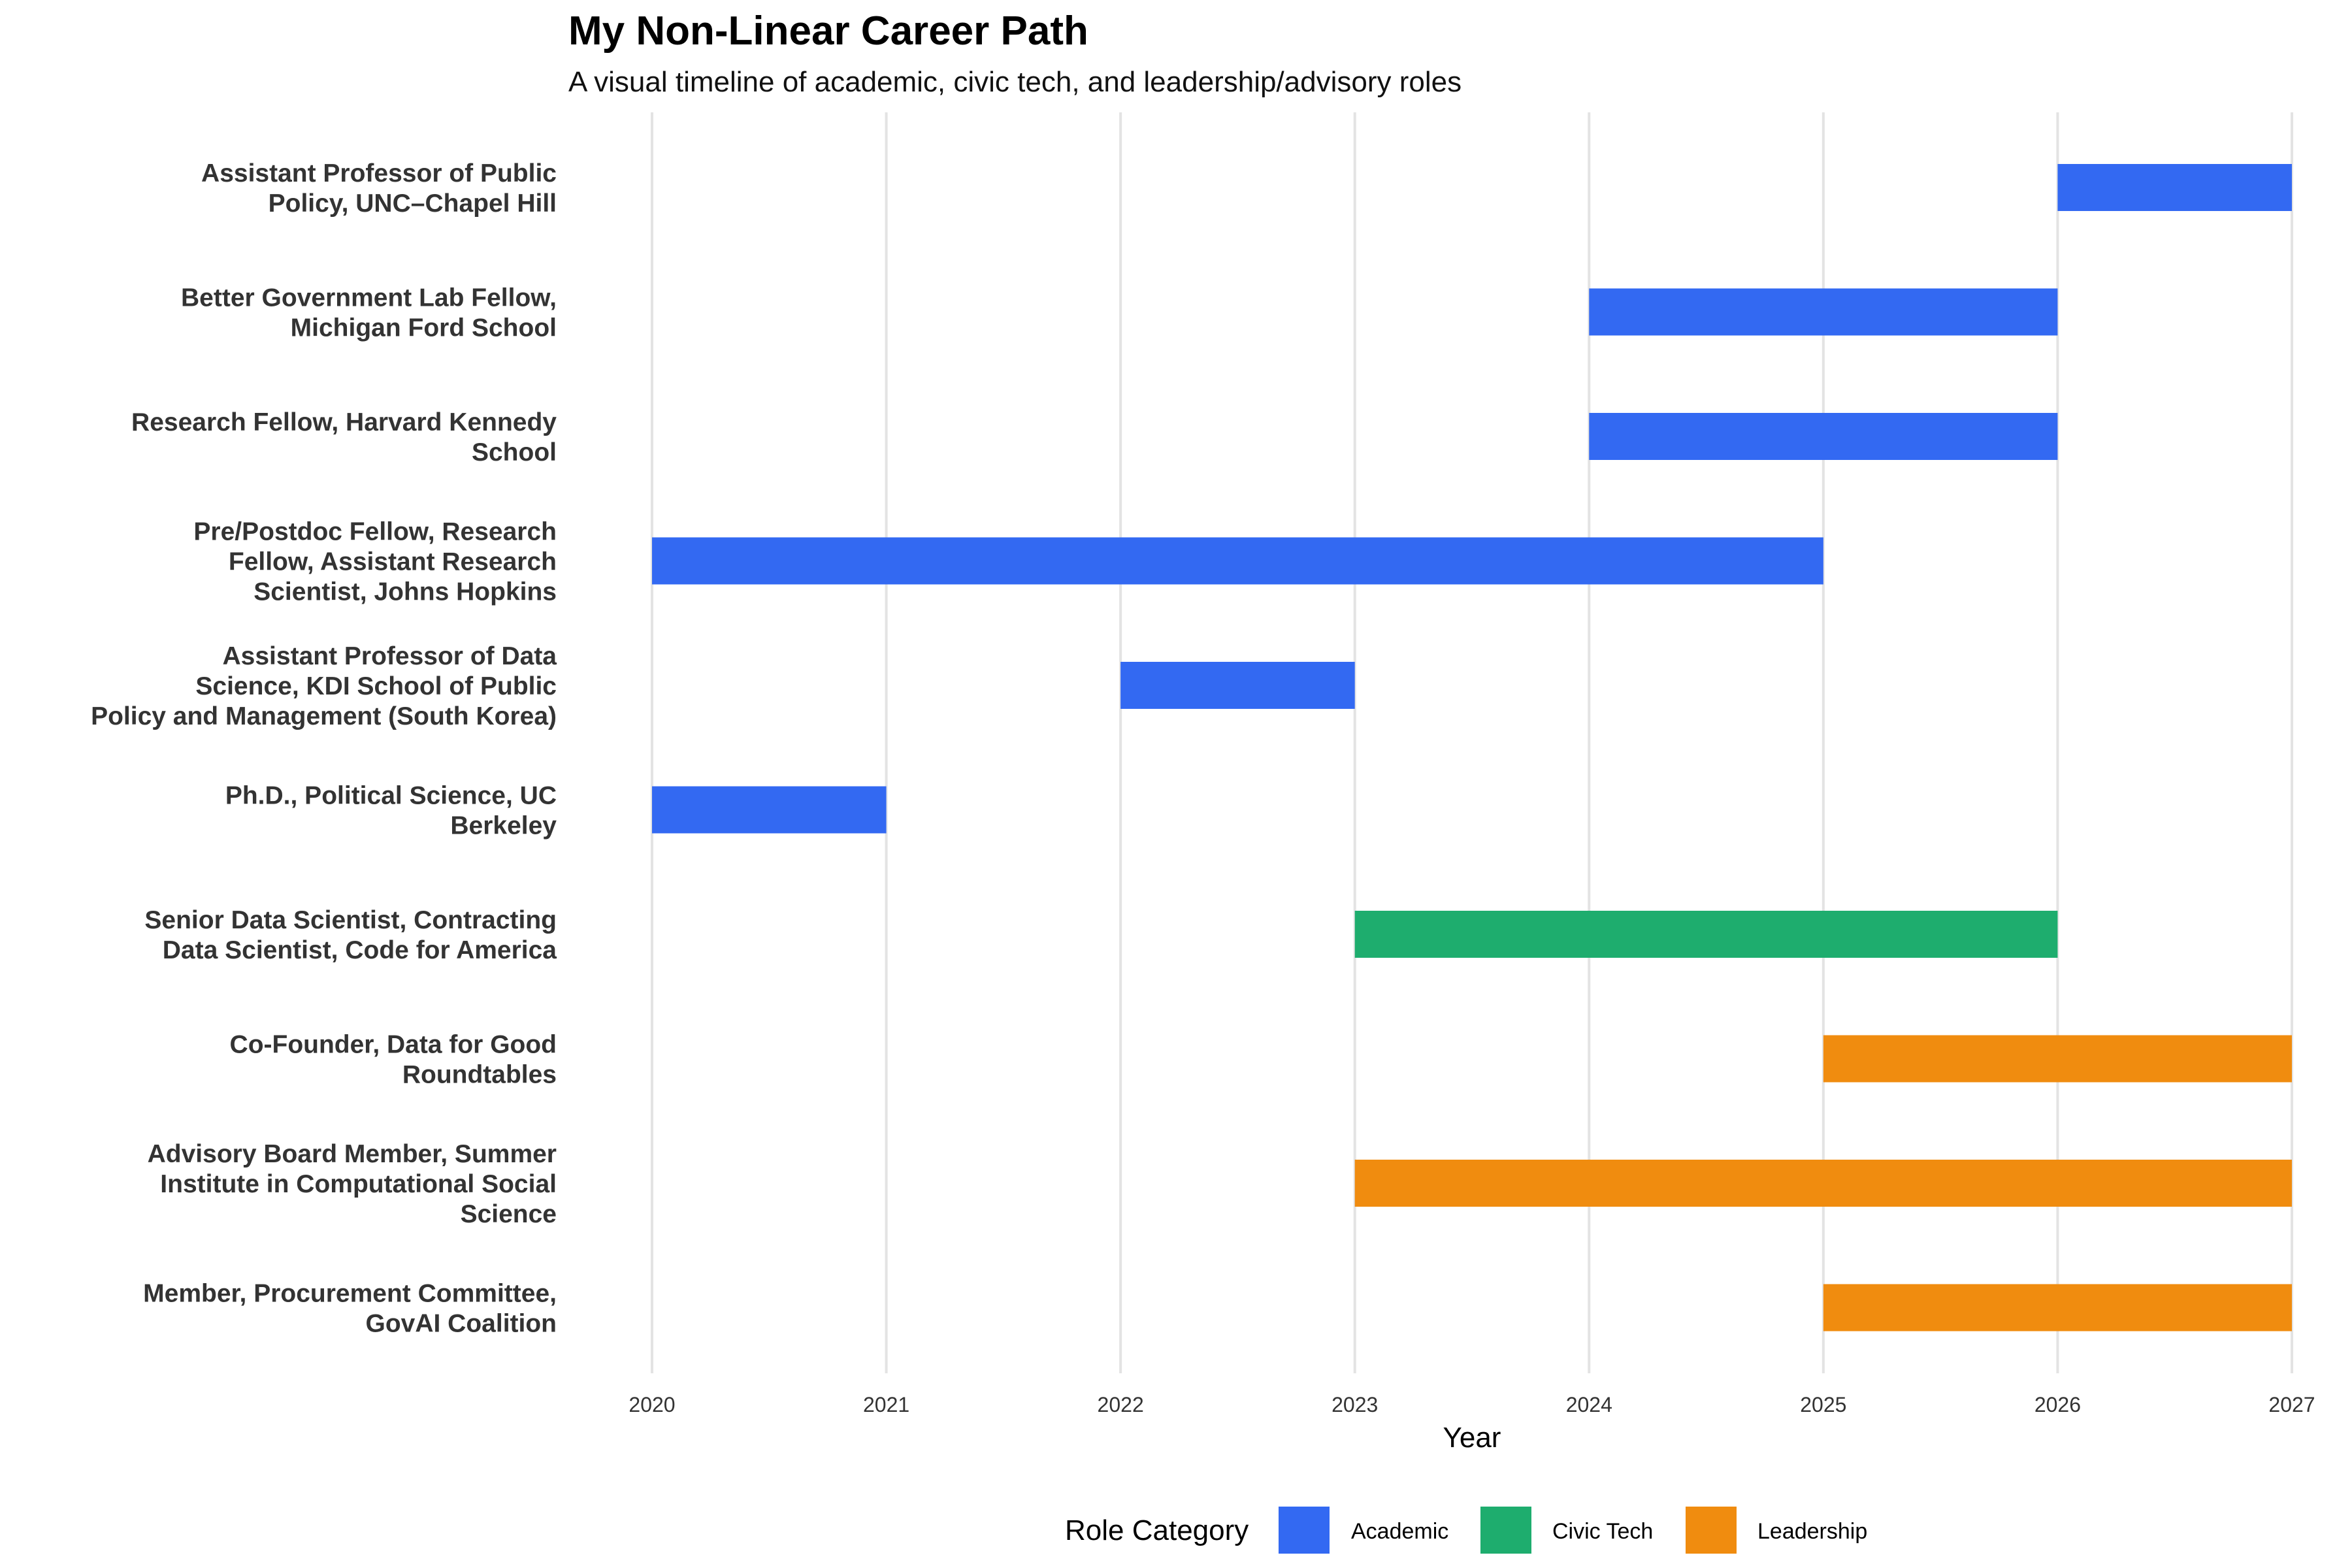  Describe the element at coordinates (1472, 1404) in the screenshot. I see `x-axis-ticks: 2020 2021 2022 2023 2024 2025 2026 2027` at that location.